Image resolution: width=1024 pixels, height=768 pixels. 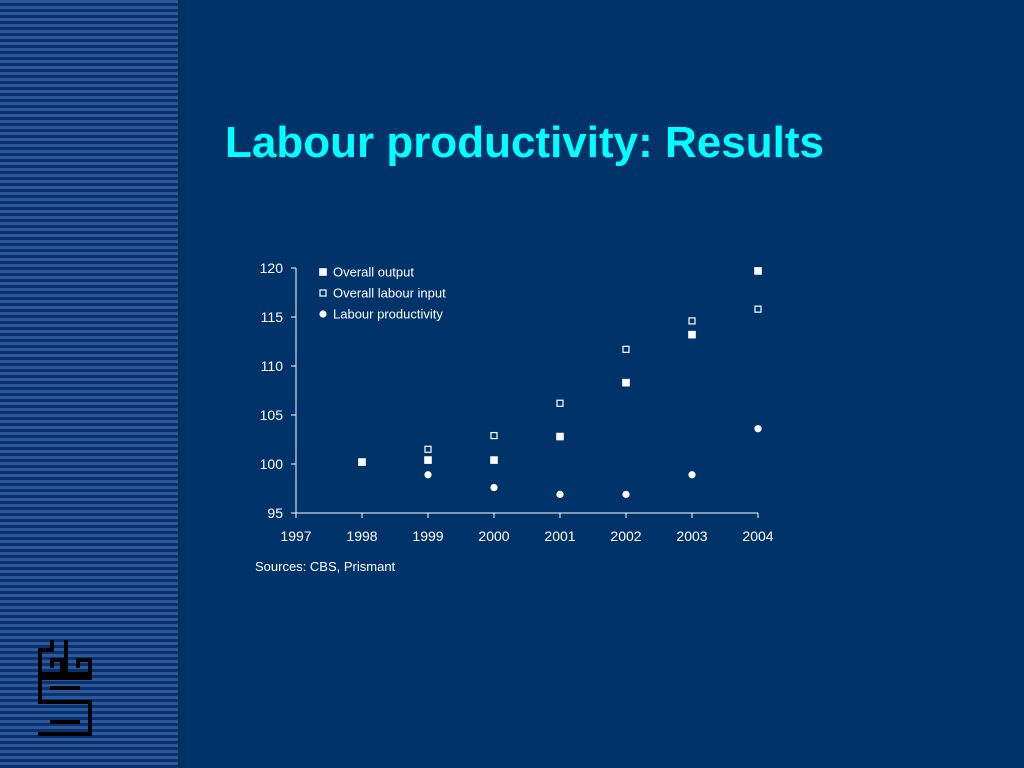 What do you see at coordinates (493, 536) in the screenshot?
I see `x-tick-label: 2000` at bounding box center [493, 536].